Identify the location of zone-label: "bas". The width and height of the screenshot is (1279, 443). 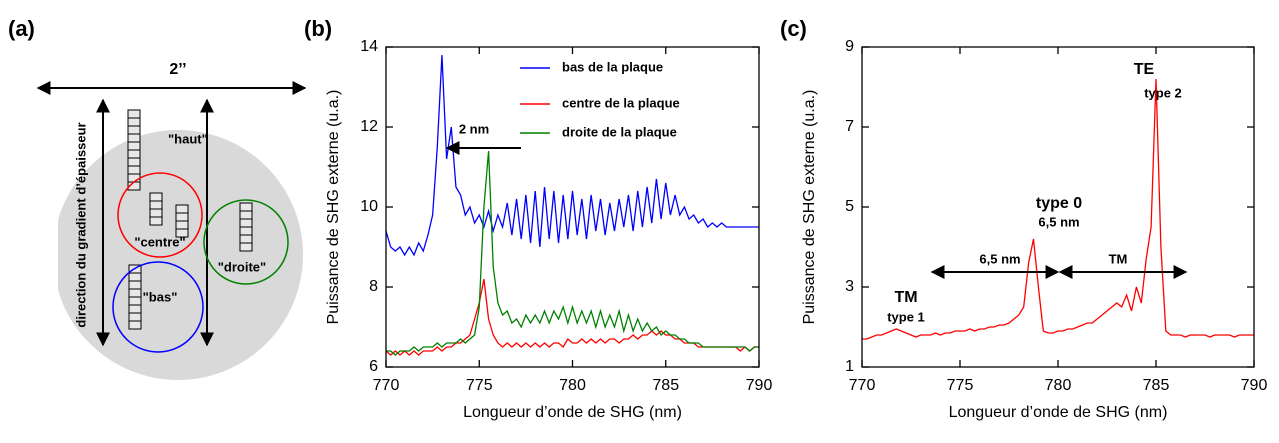
(160, 296).